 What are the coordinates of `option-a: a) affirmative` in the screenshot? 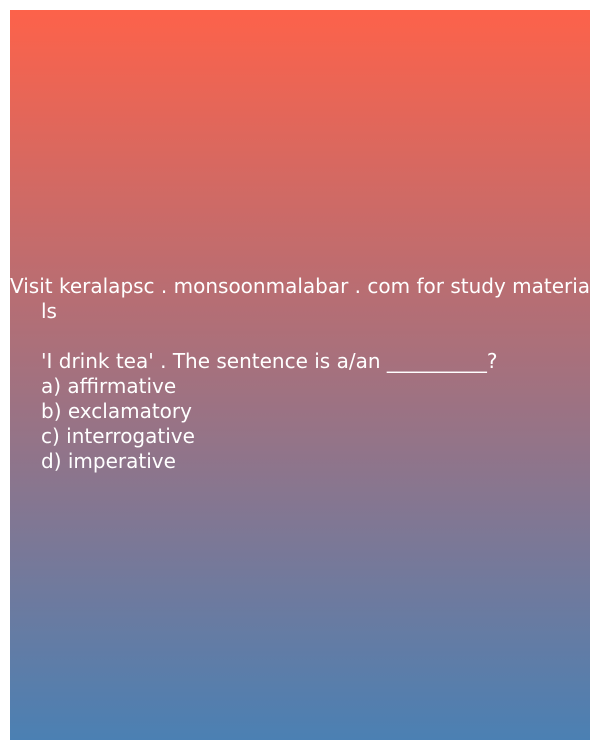 It's located at (109, 386).